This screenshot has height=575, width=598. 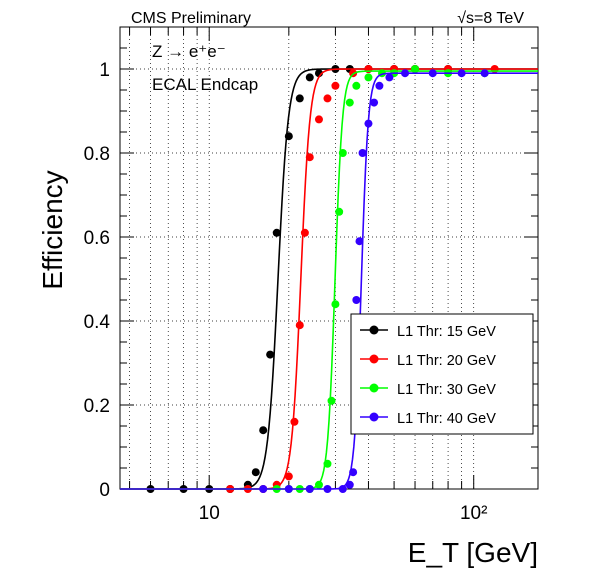 I want to click on y-tick-labels: 0 0.2 0.4 0.6 0.8 1, so click(x=97, y=280).